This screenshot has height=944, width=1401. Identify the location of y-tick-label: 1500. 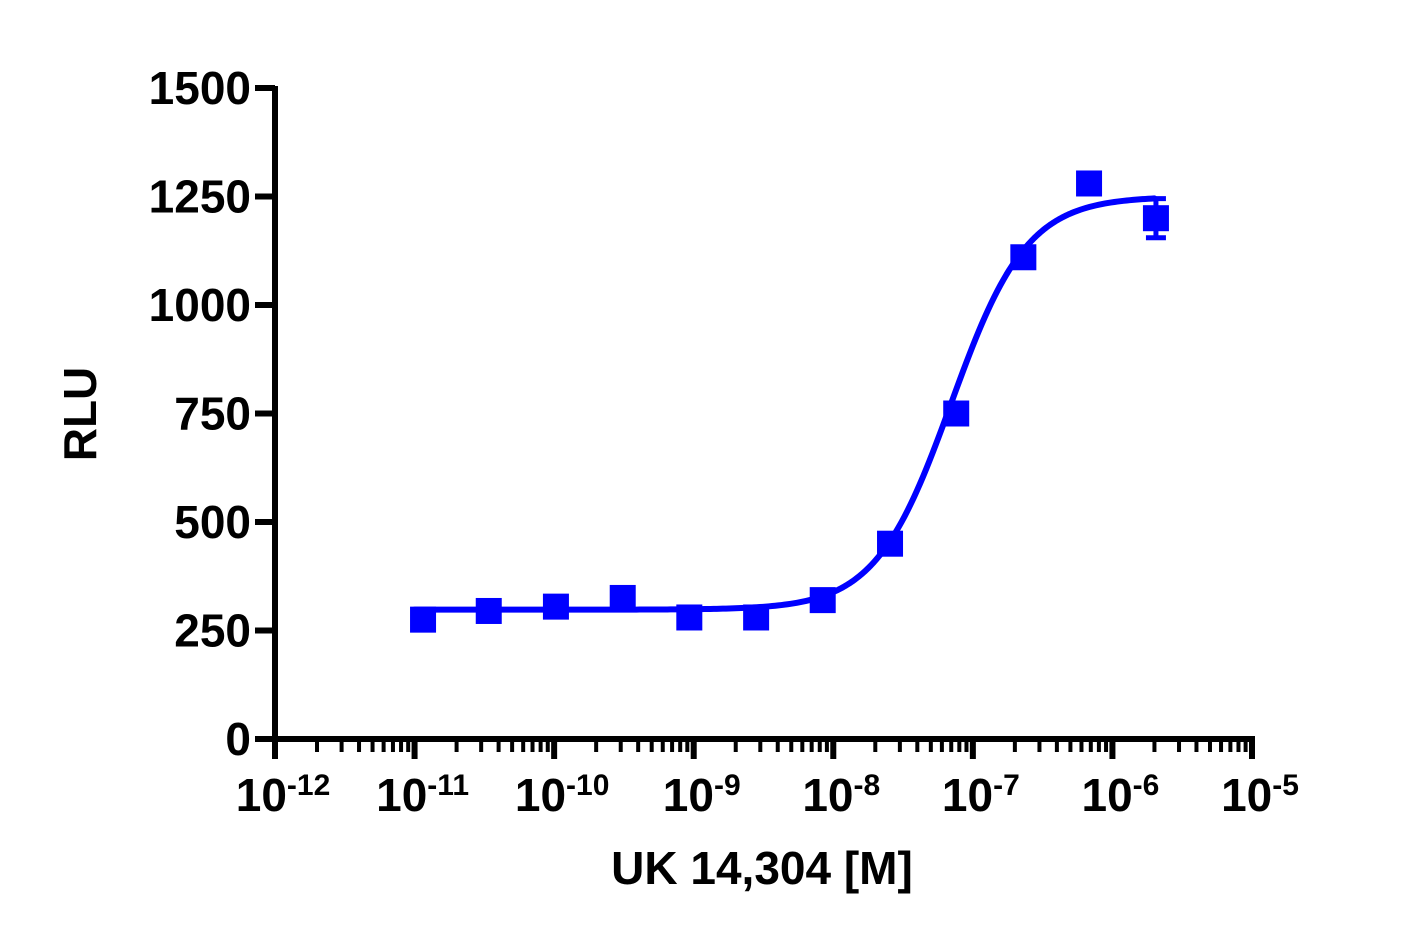
(200, 88).